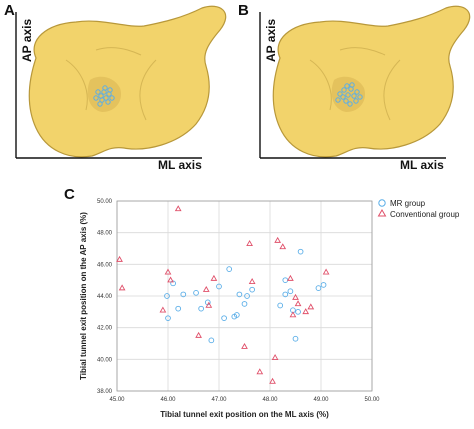  Describe the element at coordinates (105, 297) in the screenshot. I see `y-tick-label: 44.00` at that location.